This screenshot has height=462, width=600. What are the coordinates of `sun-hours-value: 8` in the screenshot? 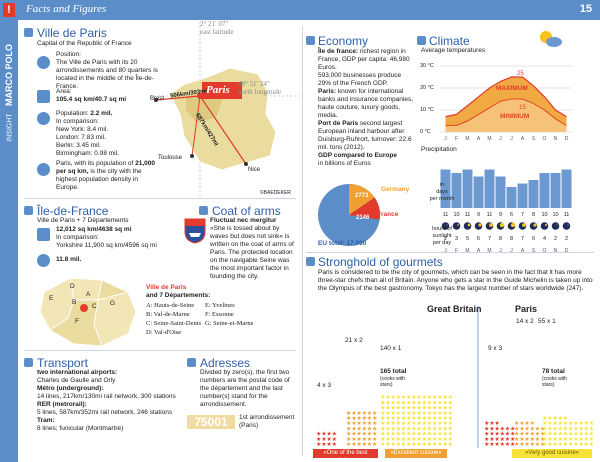 It's located at (511, 239).